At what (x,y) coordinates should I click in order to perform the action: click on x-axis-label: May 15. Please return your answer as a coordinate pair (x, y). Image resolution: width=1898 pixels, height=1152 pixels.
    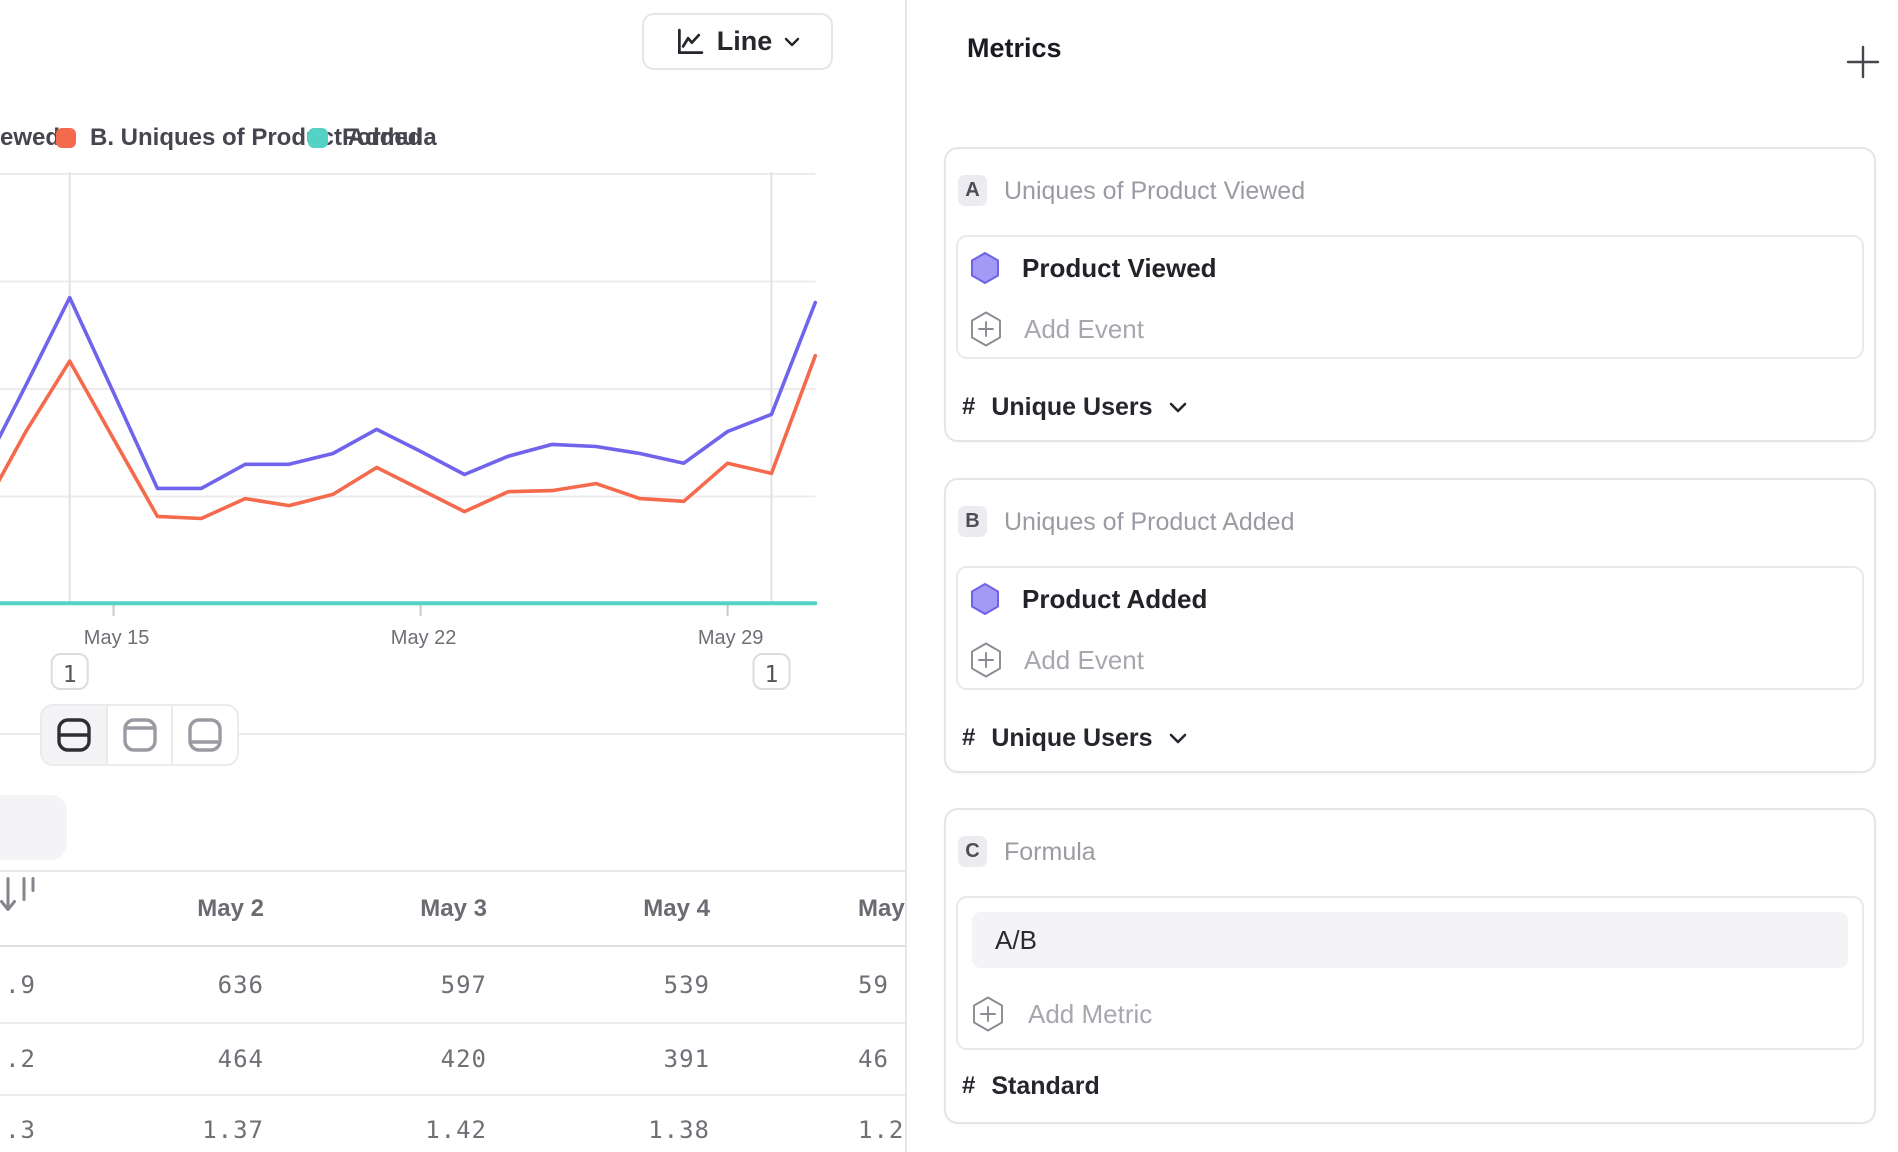
    Looking at the image, I should click on (117, 638).